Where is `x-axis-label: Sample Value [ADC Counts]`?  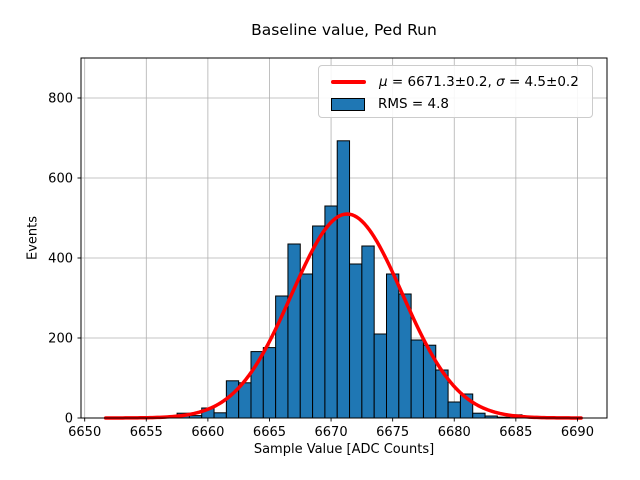
x-axis-label: Sample Value [ADC Counts] is located at coordinates (344, 449).